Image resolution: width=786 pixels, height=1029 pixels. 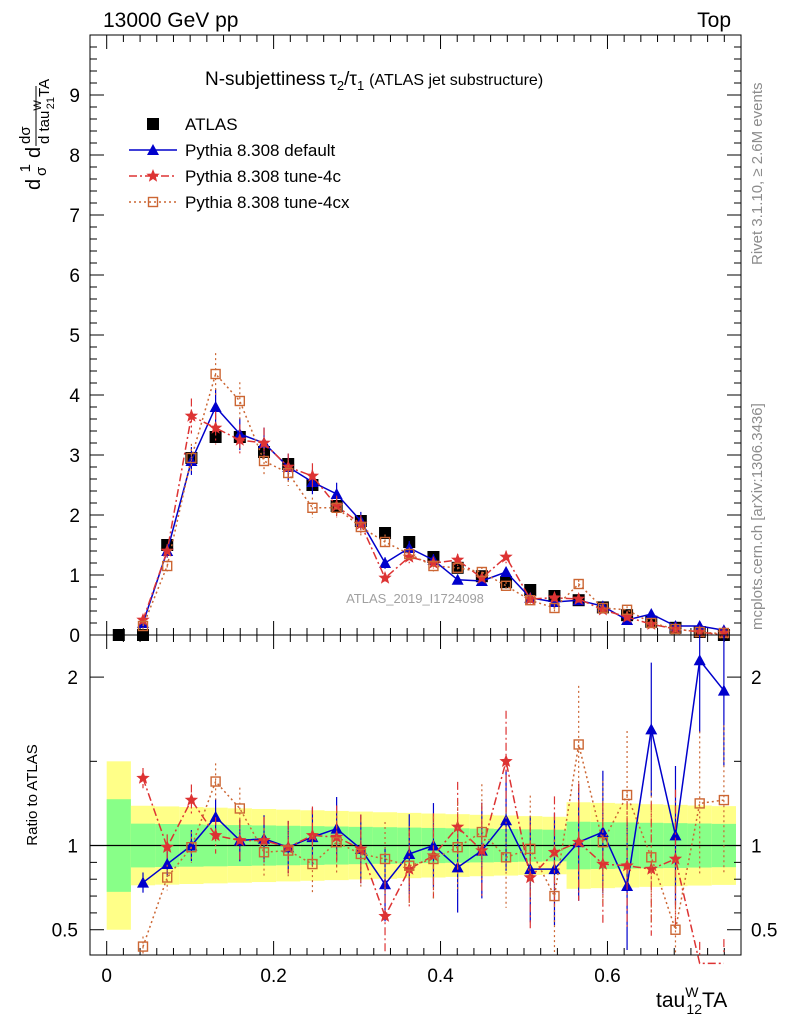 I want to click on energy-label: 13000 GeV pp, so click(x=170, y=20).